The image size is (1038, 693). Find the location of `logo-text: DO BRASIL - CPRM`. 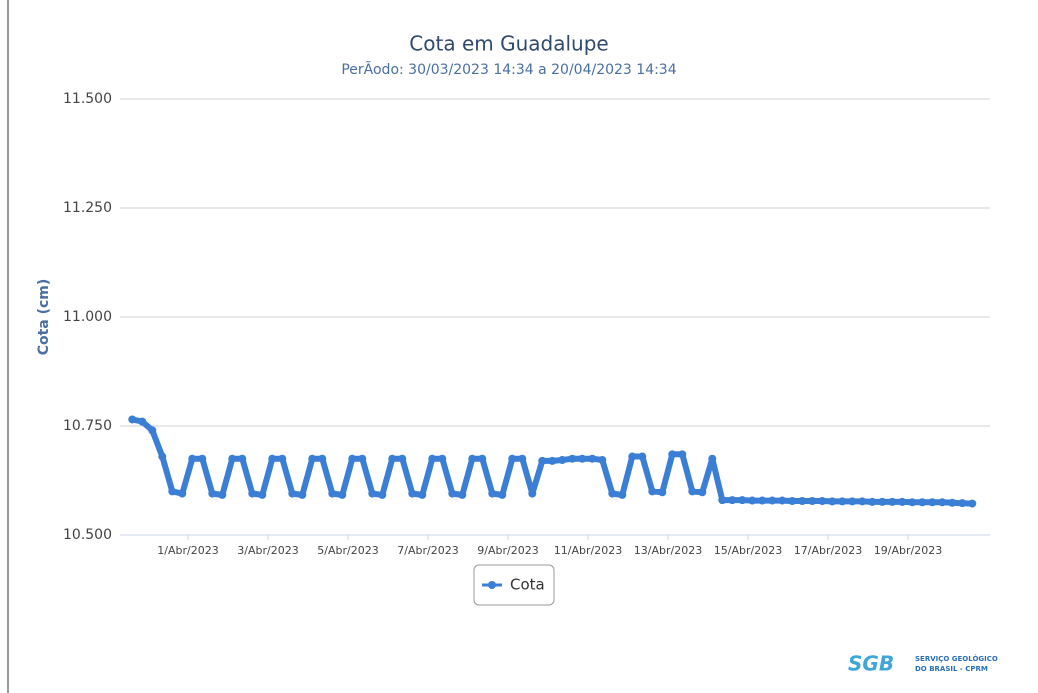

logo-text: DO BRASIL - CPRM is located at coordinates (951, 669).